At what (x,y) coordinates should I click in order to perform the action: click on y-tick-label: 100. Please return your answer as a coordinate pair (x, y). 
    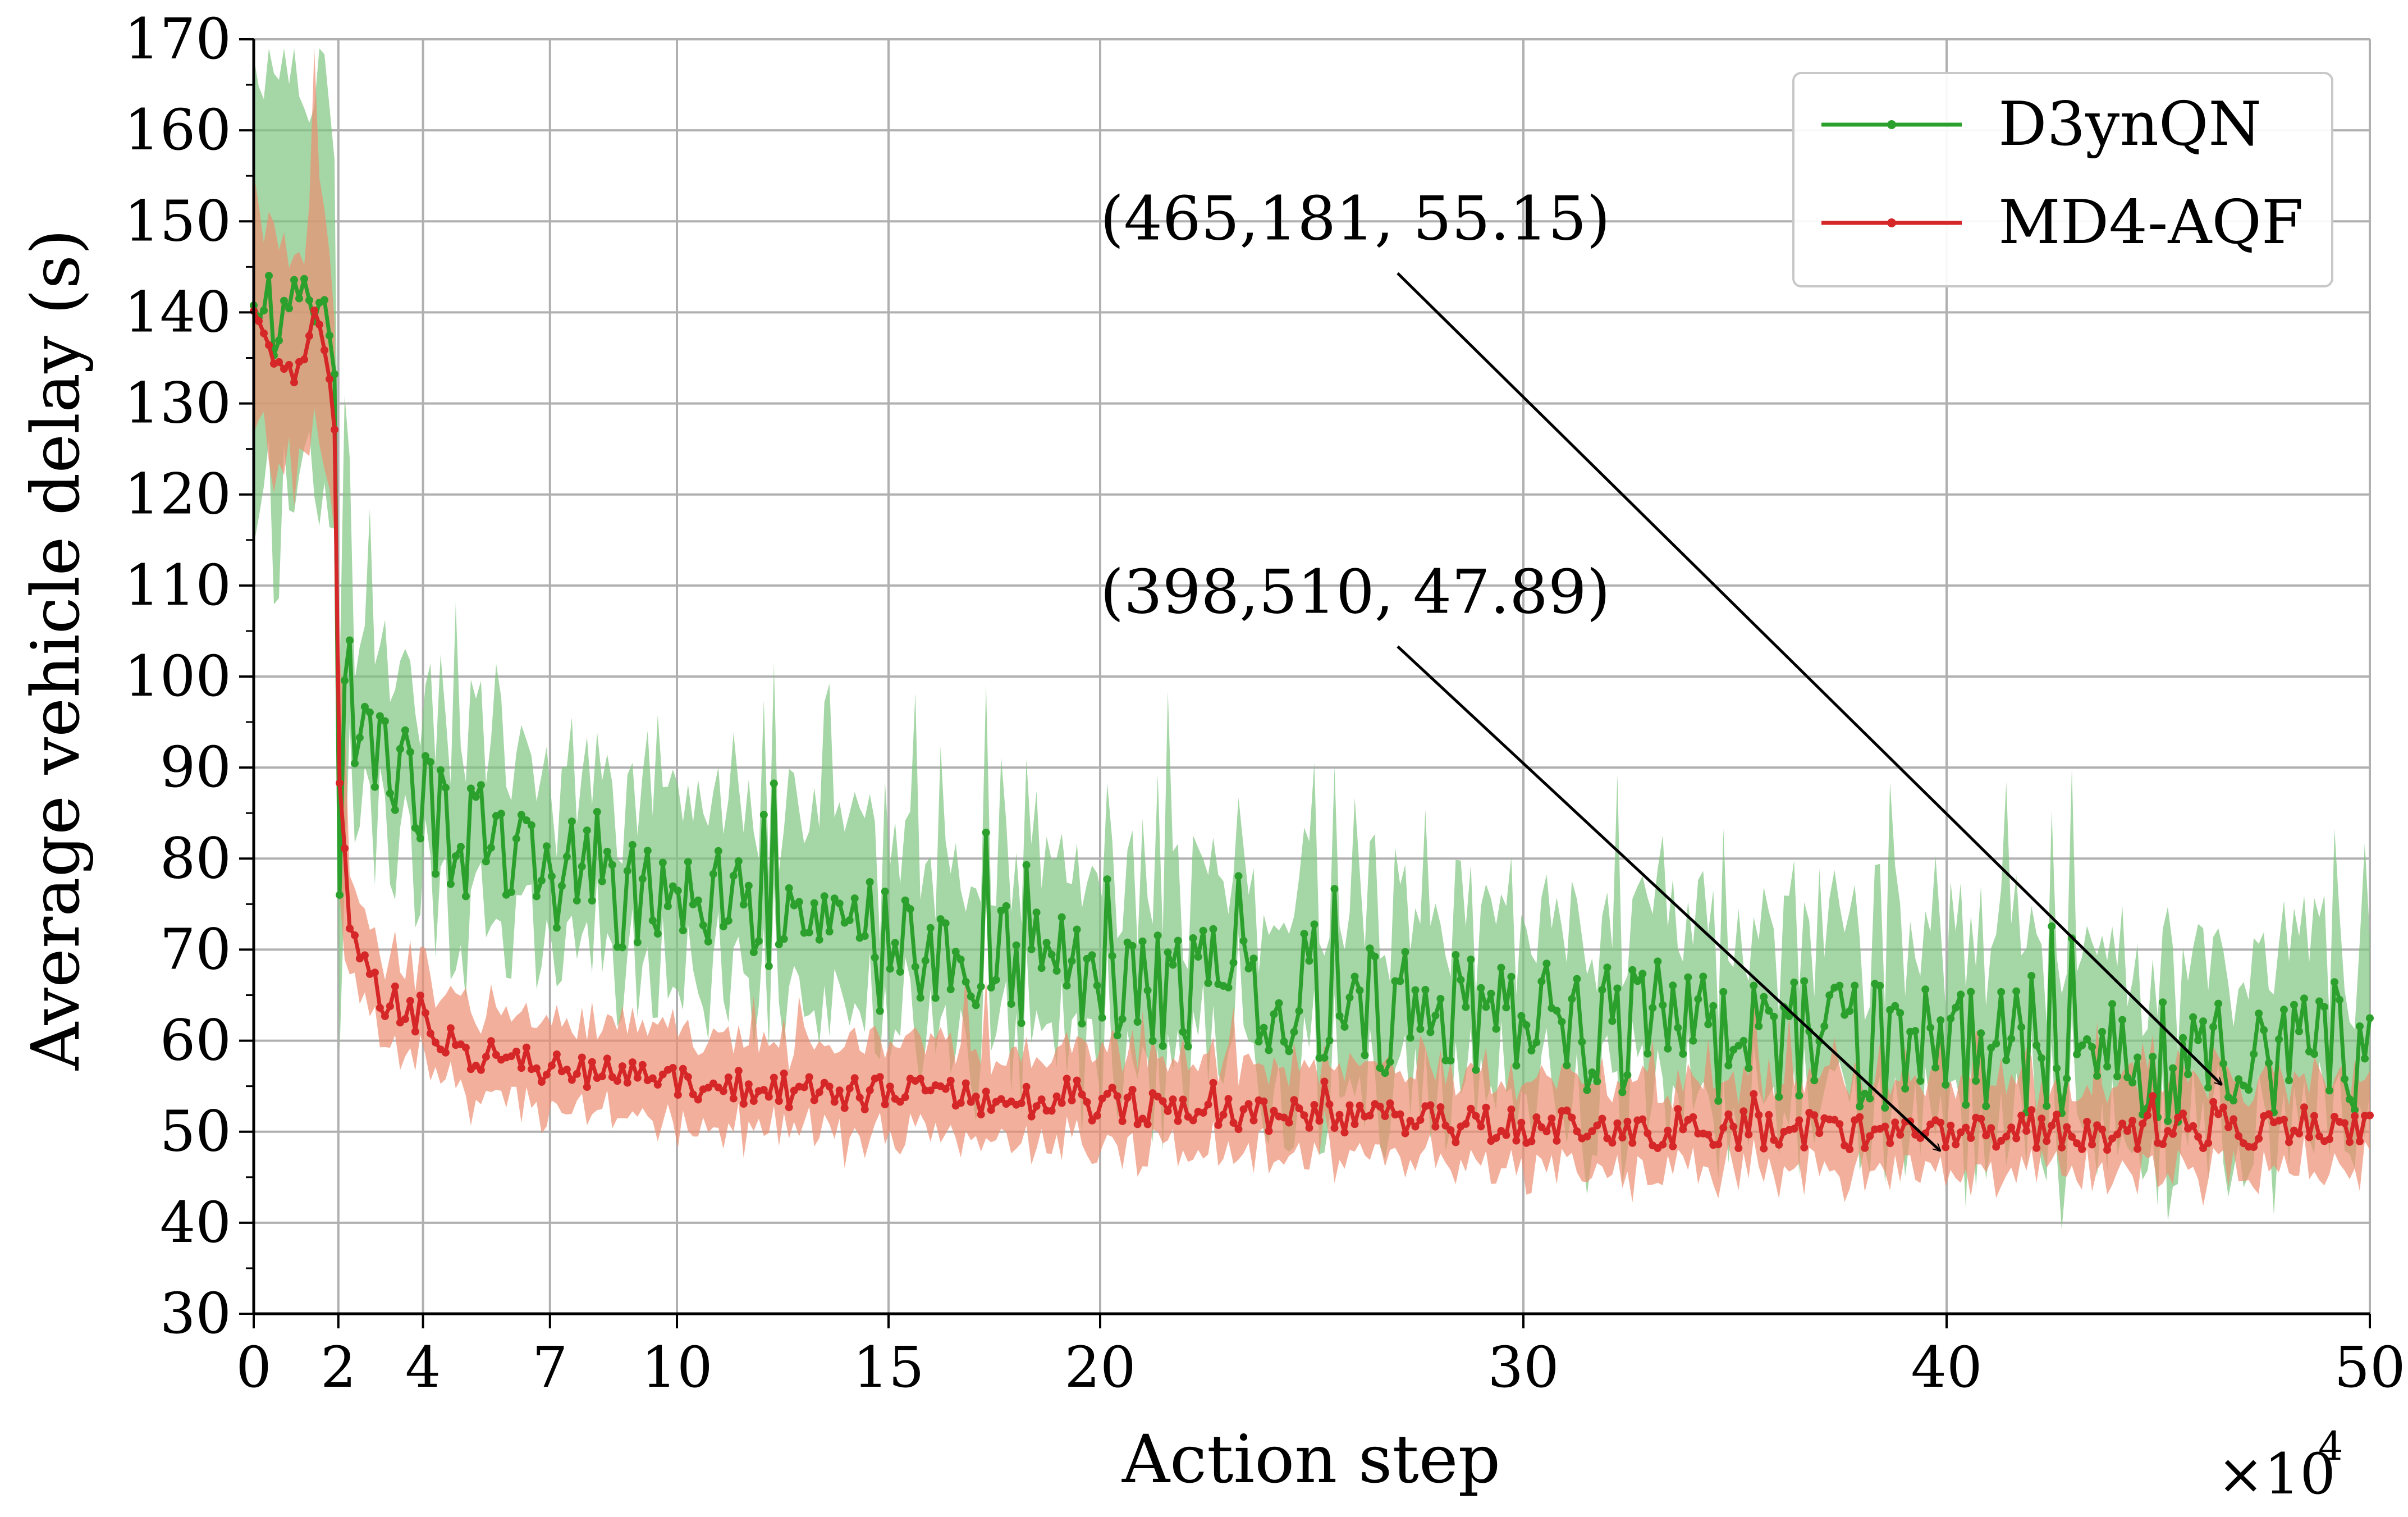
    Looking at the image, I should click on (177, 676).